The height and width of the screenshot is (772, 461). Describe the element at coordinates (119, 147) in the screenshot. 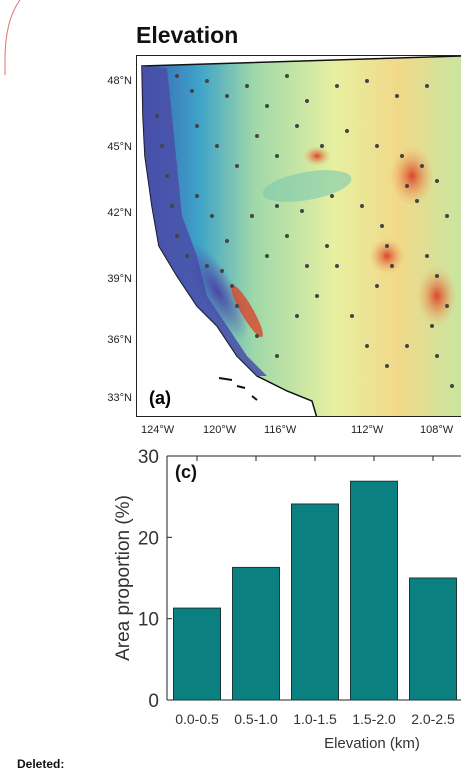

I see `lat-tick-45: 45°N` at that location.